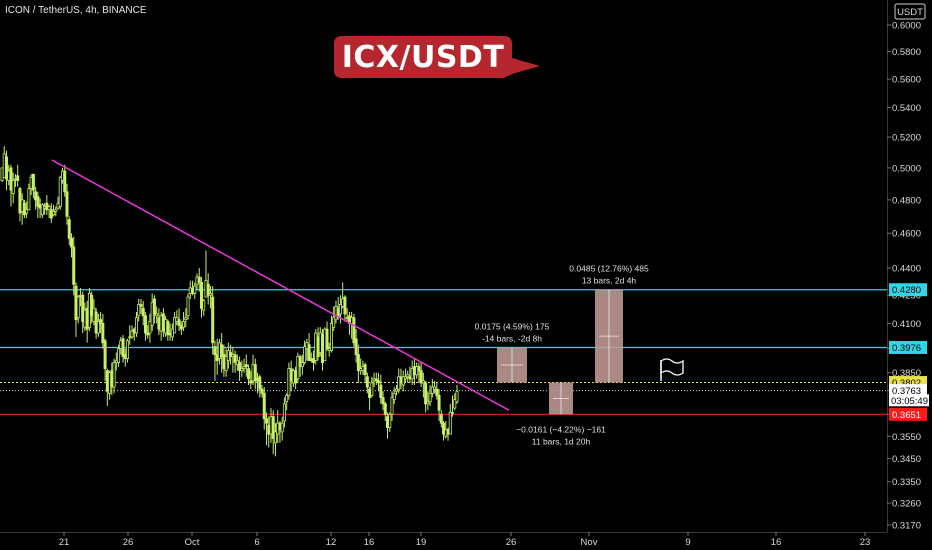  Describe the element at coordinates (909, 401) in the screenshot. I see `countdown-label: 03:05:49` at that location.